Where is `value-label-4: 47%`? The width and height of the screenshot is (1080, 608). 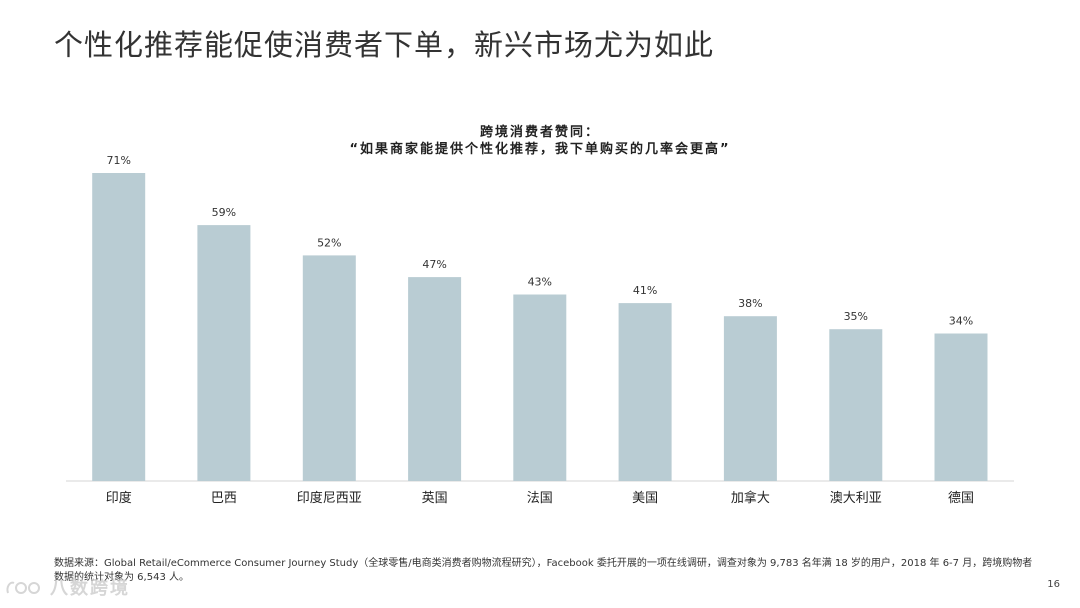
value-label-4: 47% is located at coordinates (434, 264).